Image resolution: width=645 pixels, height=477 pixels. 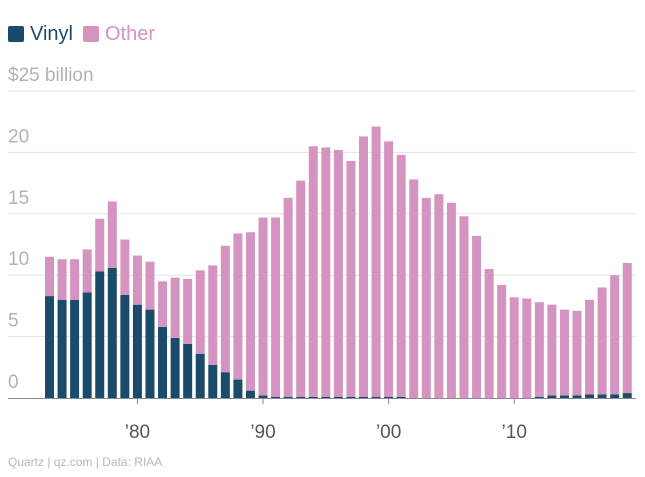 What do you see at coordinates (564, 396) in the screenshot?
I see `bar-vinyl-2014` at bounding box center [564, 396].